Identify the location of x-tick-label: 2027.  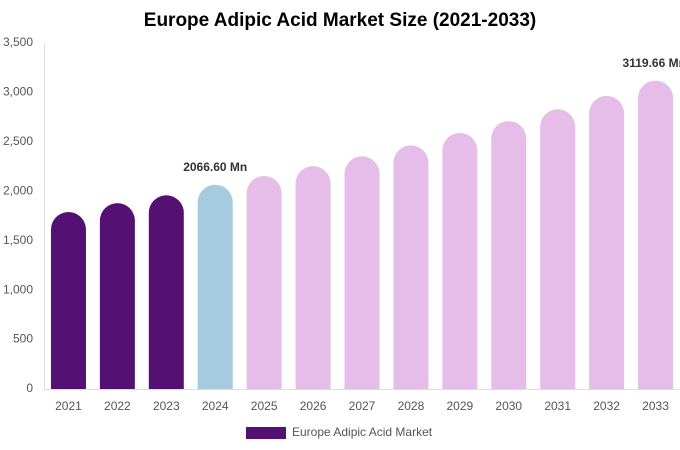
(362, 406).